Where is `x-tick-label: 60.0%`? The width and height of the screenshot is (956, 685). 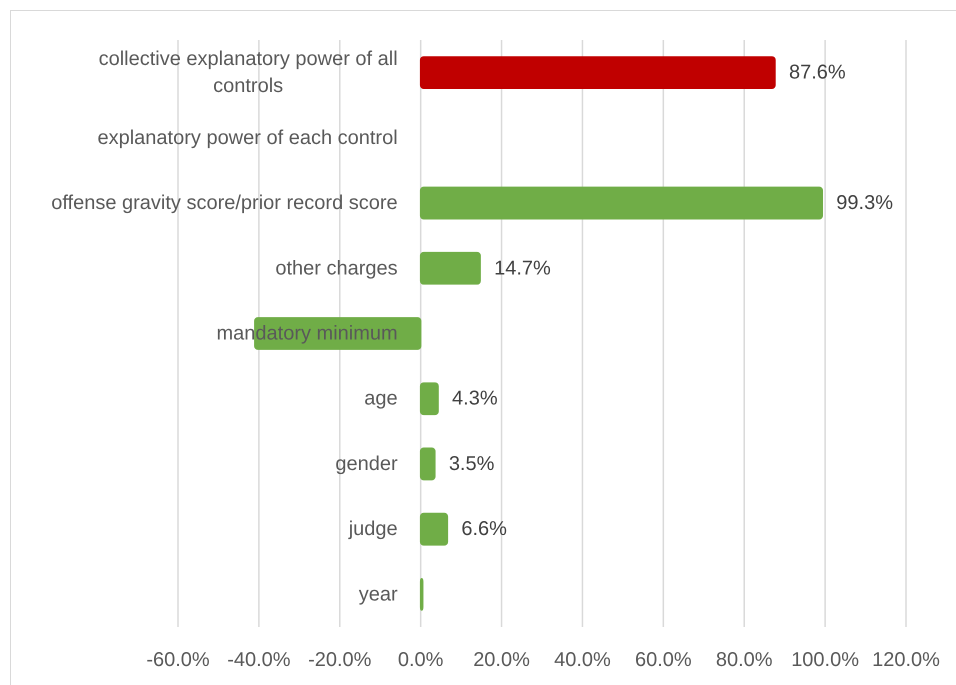
x-tick-label: 60.0% is located at coordinates (663, 660).